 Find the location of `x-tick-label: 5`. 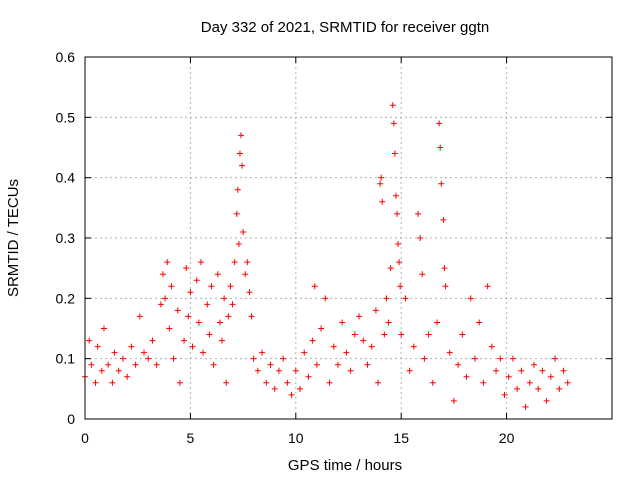

x-tick-label: 5 is located at coordinates (191, 438).